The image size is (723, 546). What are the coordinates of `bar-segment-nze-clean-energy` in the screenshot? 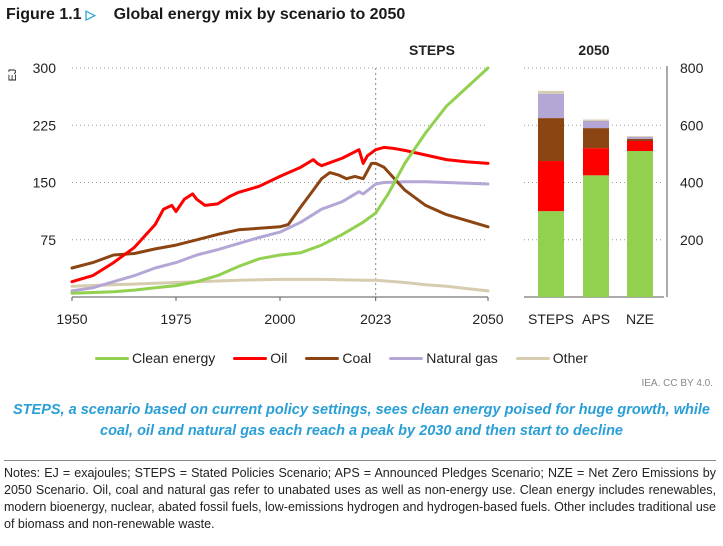 It's located at (640, 224).